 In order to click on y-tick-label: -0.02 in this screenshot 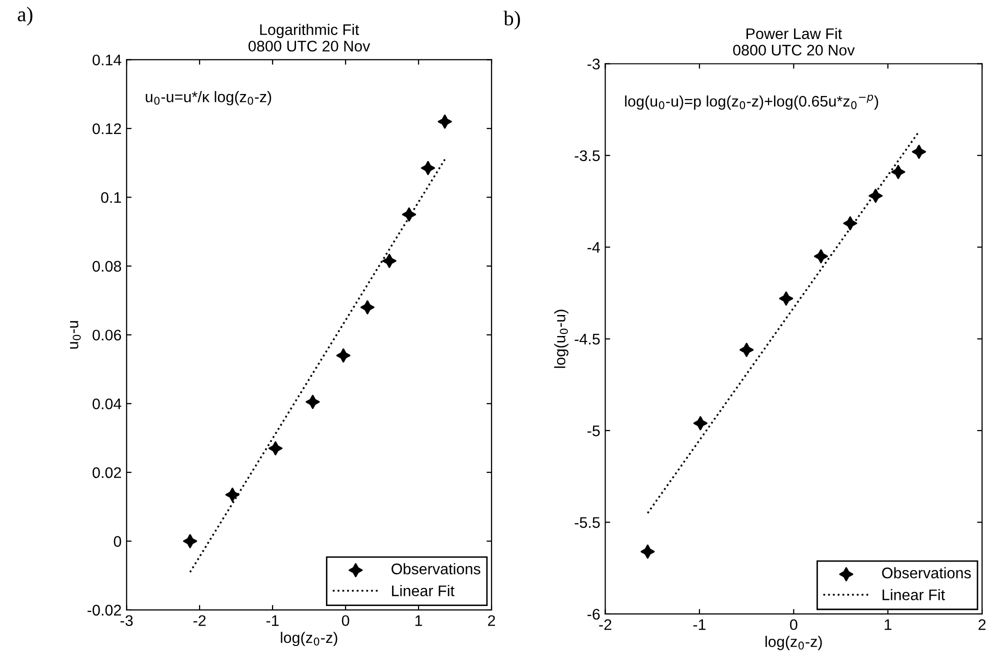, I will do `click(104, 610)`.